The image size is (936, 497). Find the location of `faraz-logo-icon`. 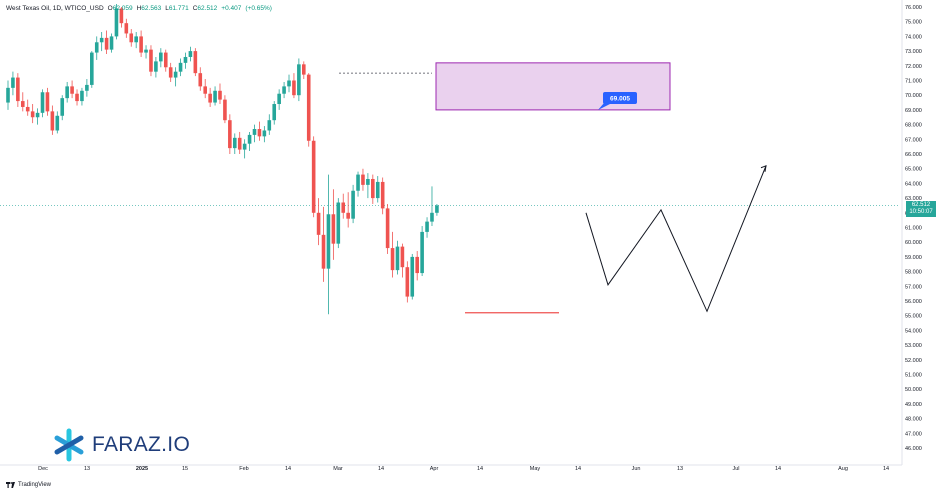

faraz-logo-icon is located at coordinates (69, 445).